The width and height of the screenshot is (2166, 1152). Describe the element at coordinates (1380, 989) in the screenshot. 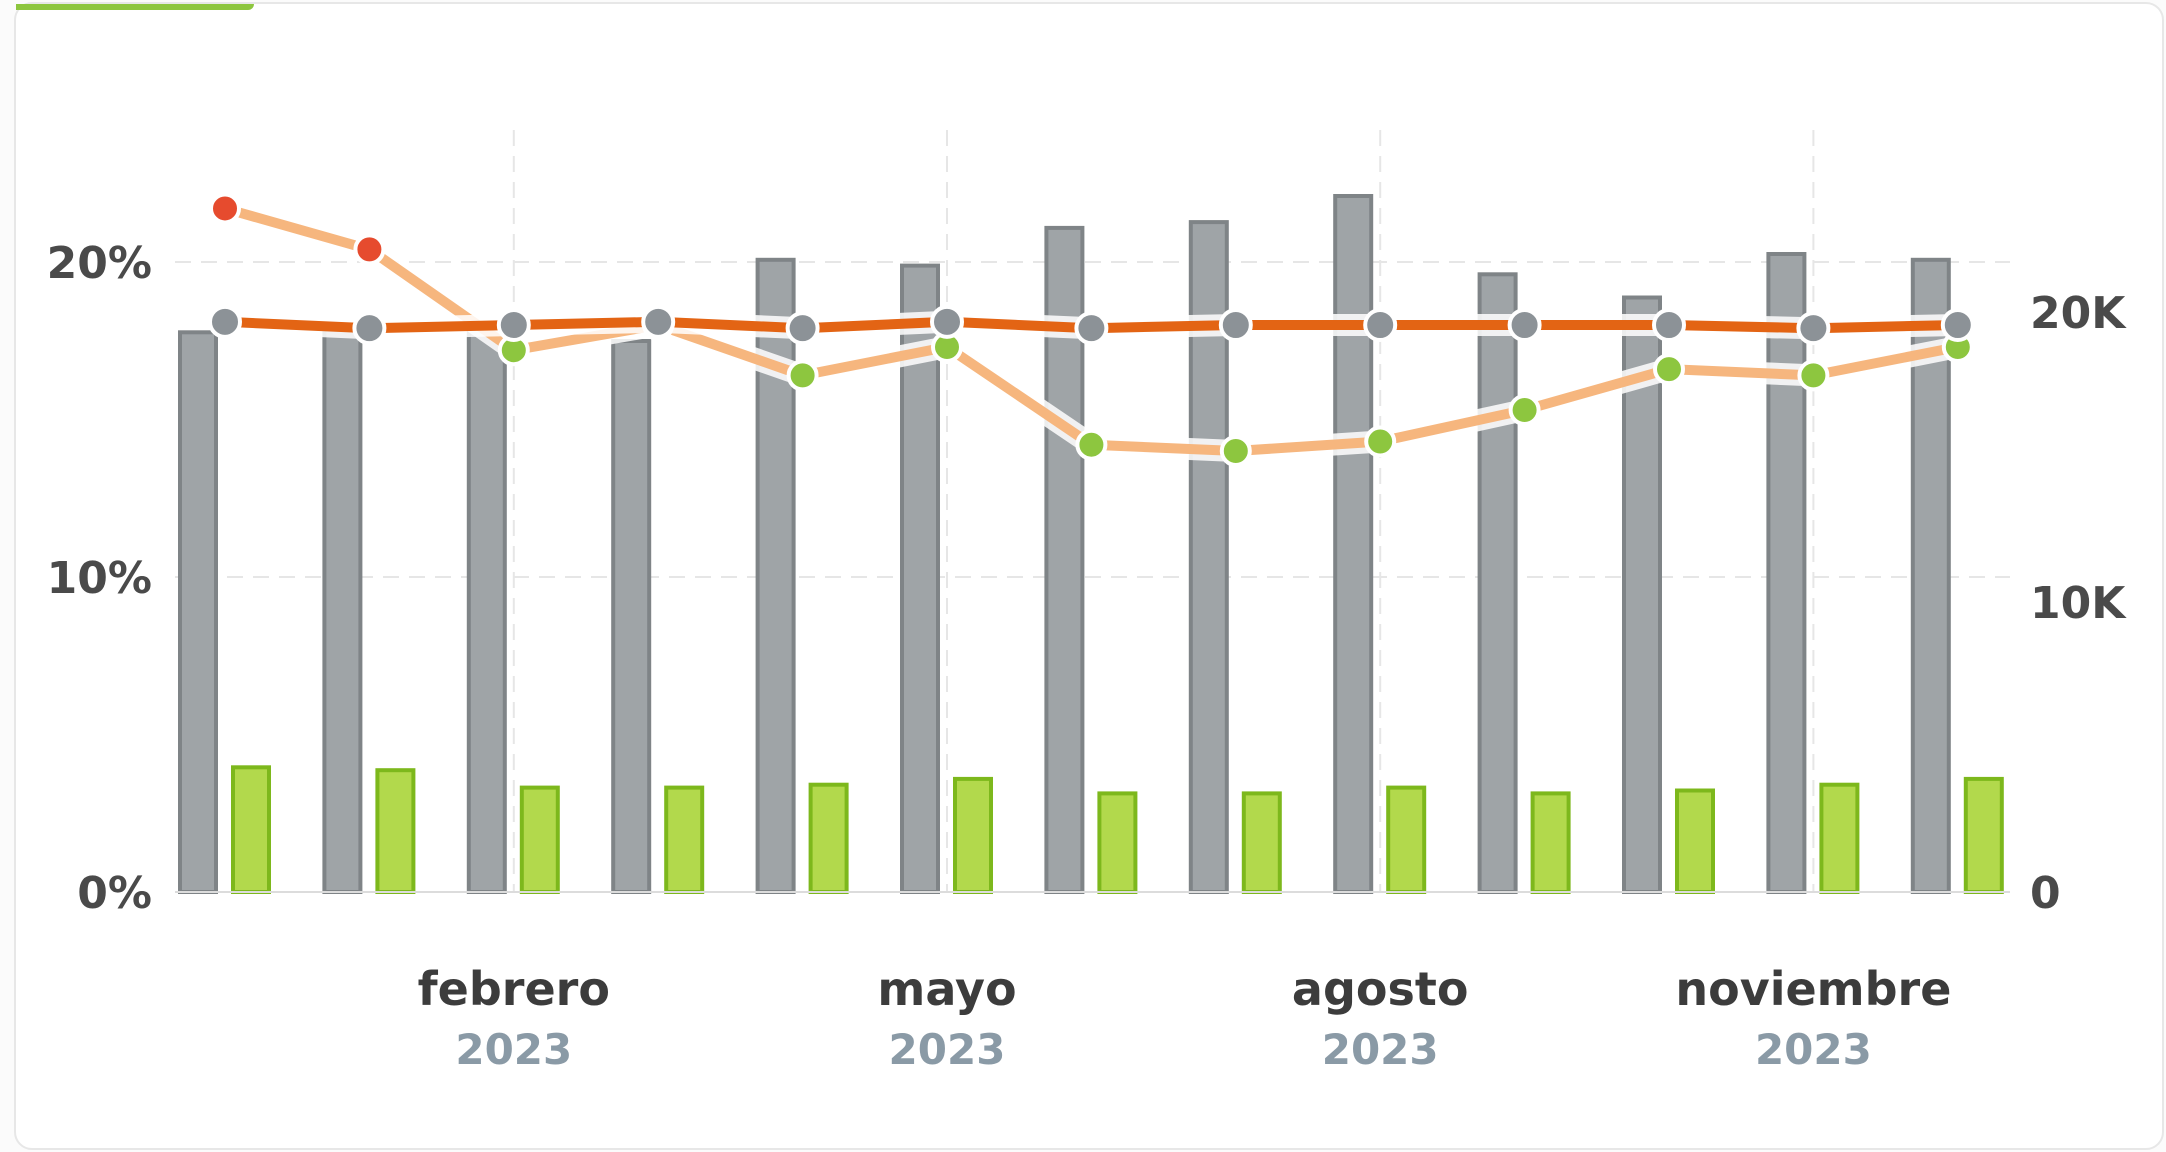

I see `x-tick-month: agosto` at that location.